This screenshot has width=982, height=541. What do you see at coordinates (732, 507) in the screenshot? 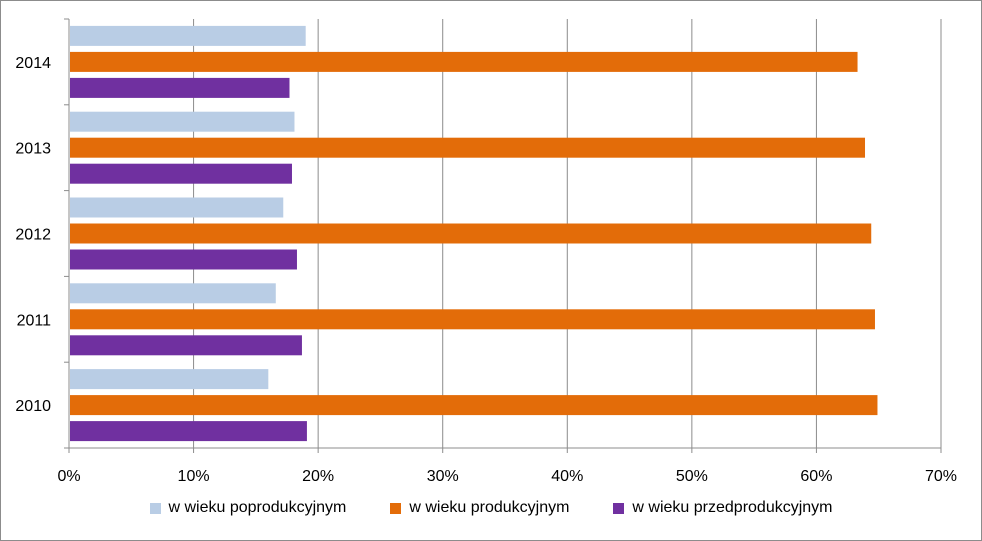
I see `legend-label-przedprodukcyjnym: w wieku przedprodukcyjnym` at bounding box center [732, 507].